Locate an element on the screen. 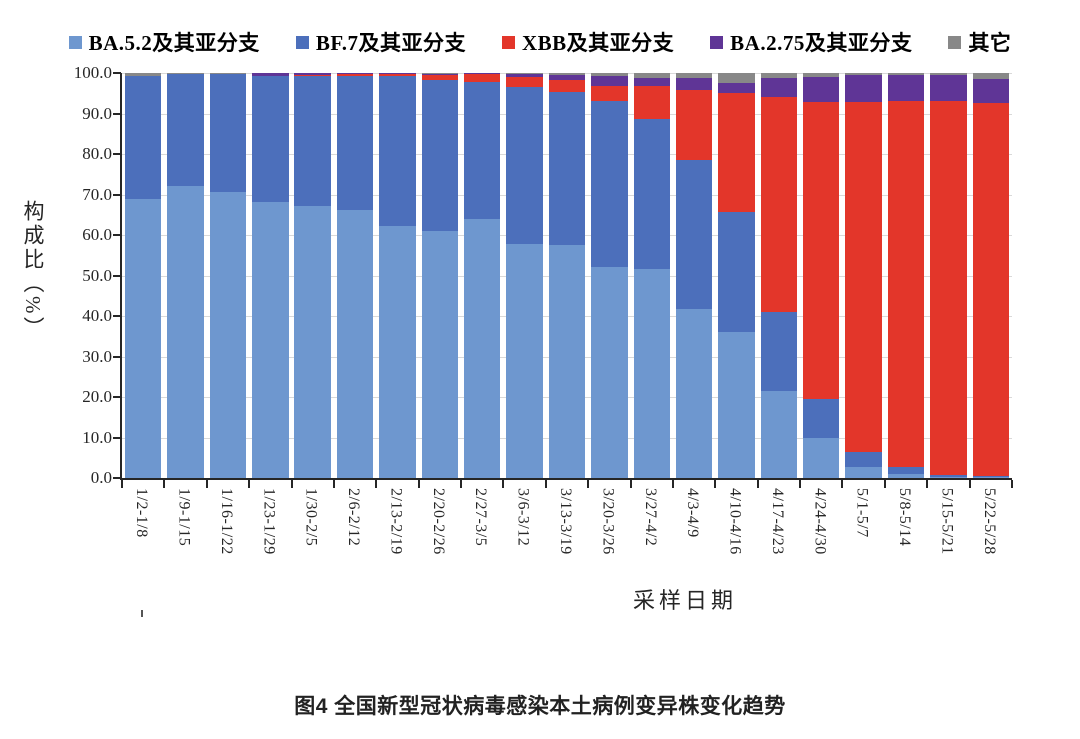 The width and height of the screenshot is (1080, 739). legend-label: 其它 is located at coordinates (990, 43).